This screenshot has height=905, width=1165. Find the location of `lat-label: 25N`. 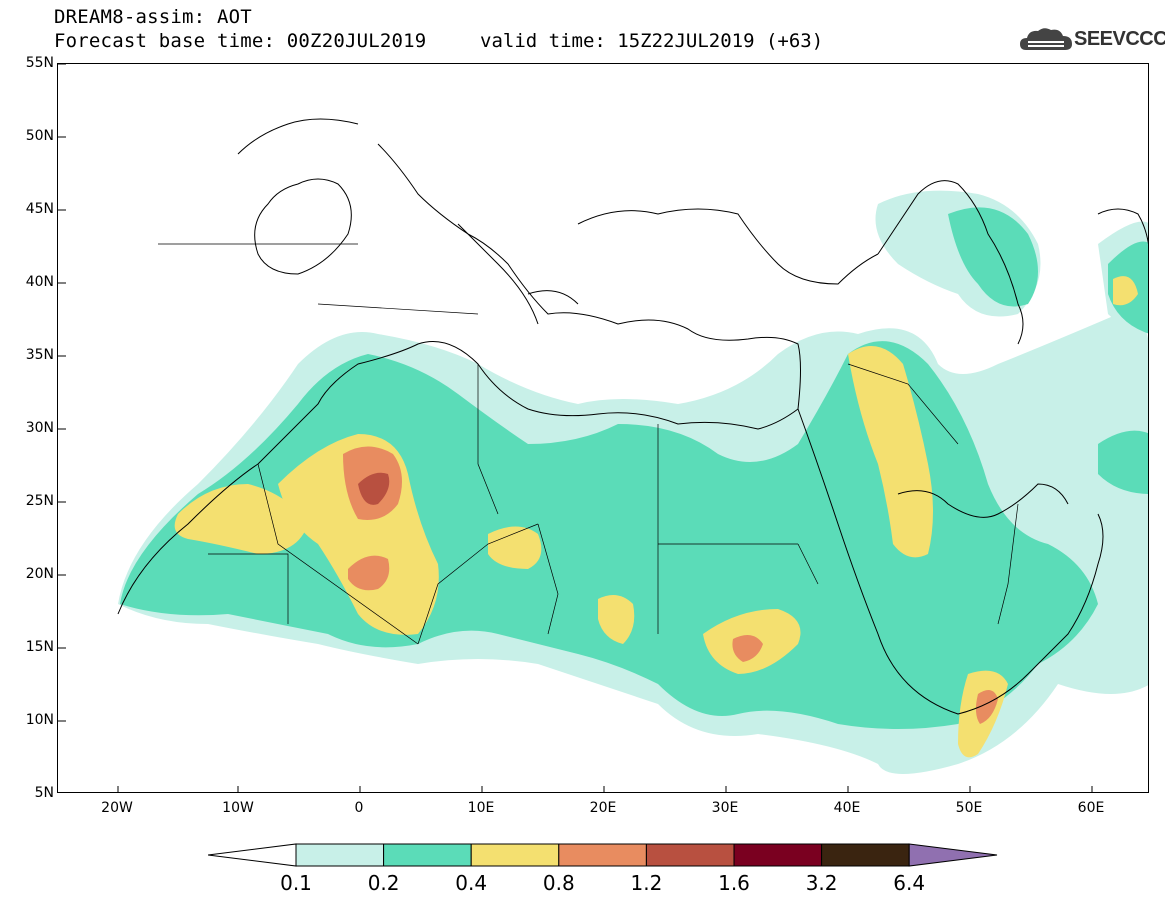

lat-label: 25N is located at coordinates (39, 501).